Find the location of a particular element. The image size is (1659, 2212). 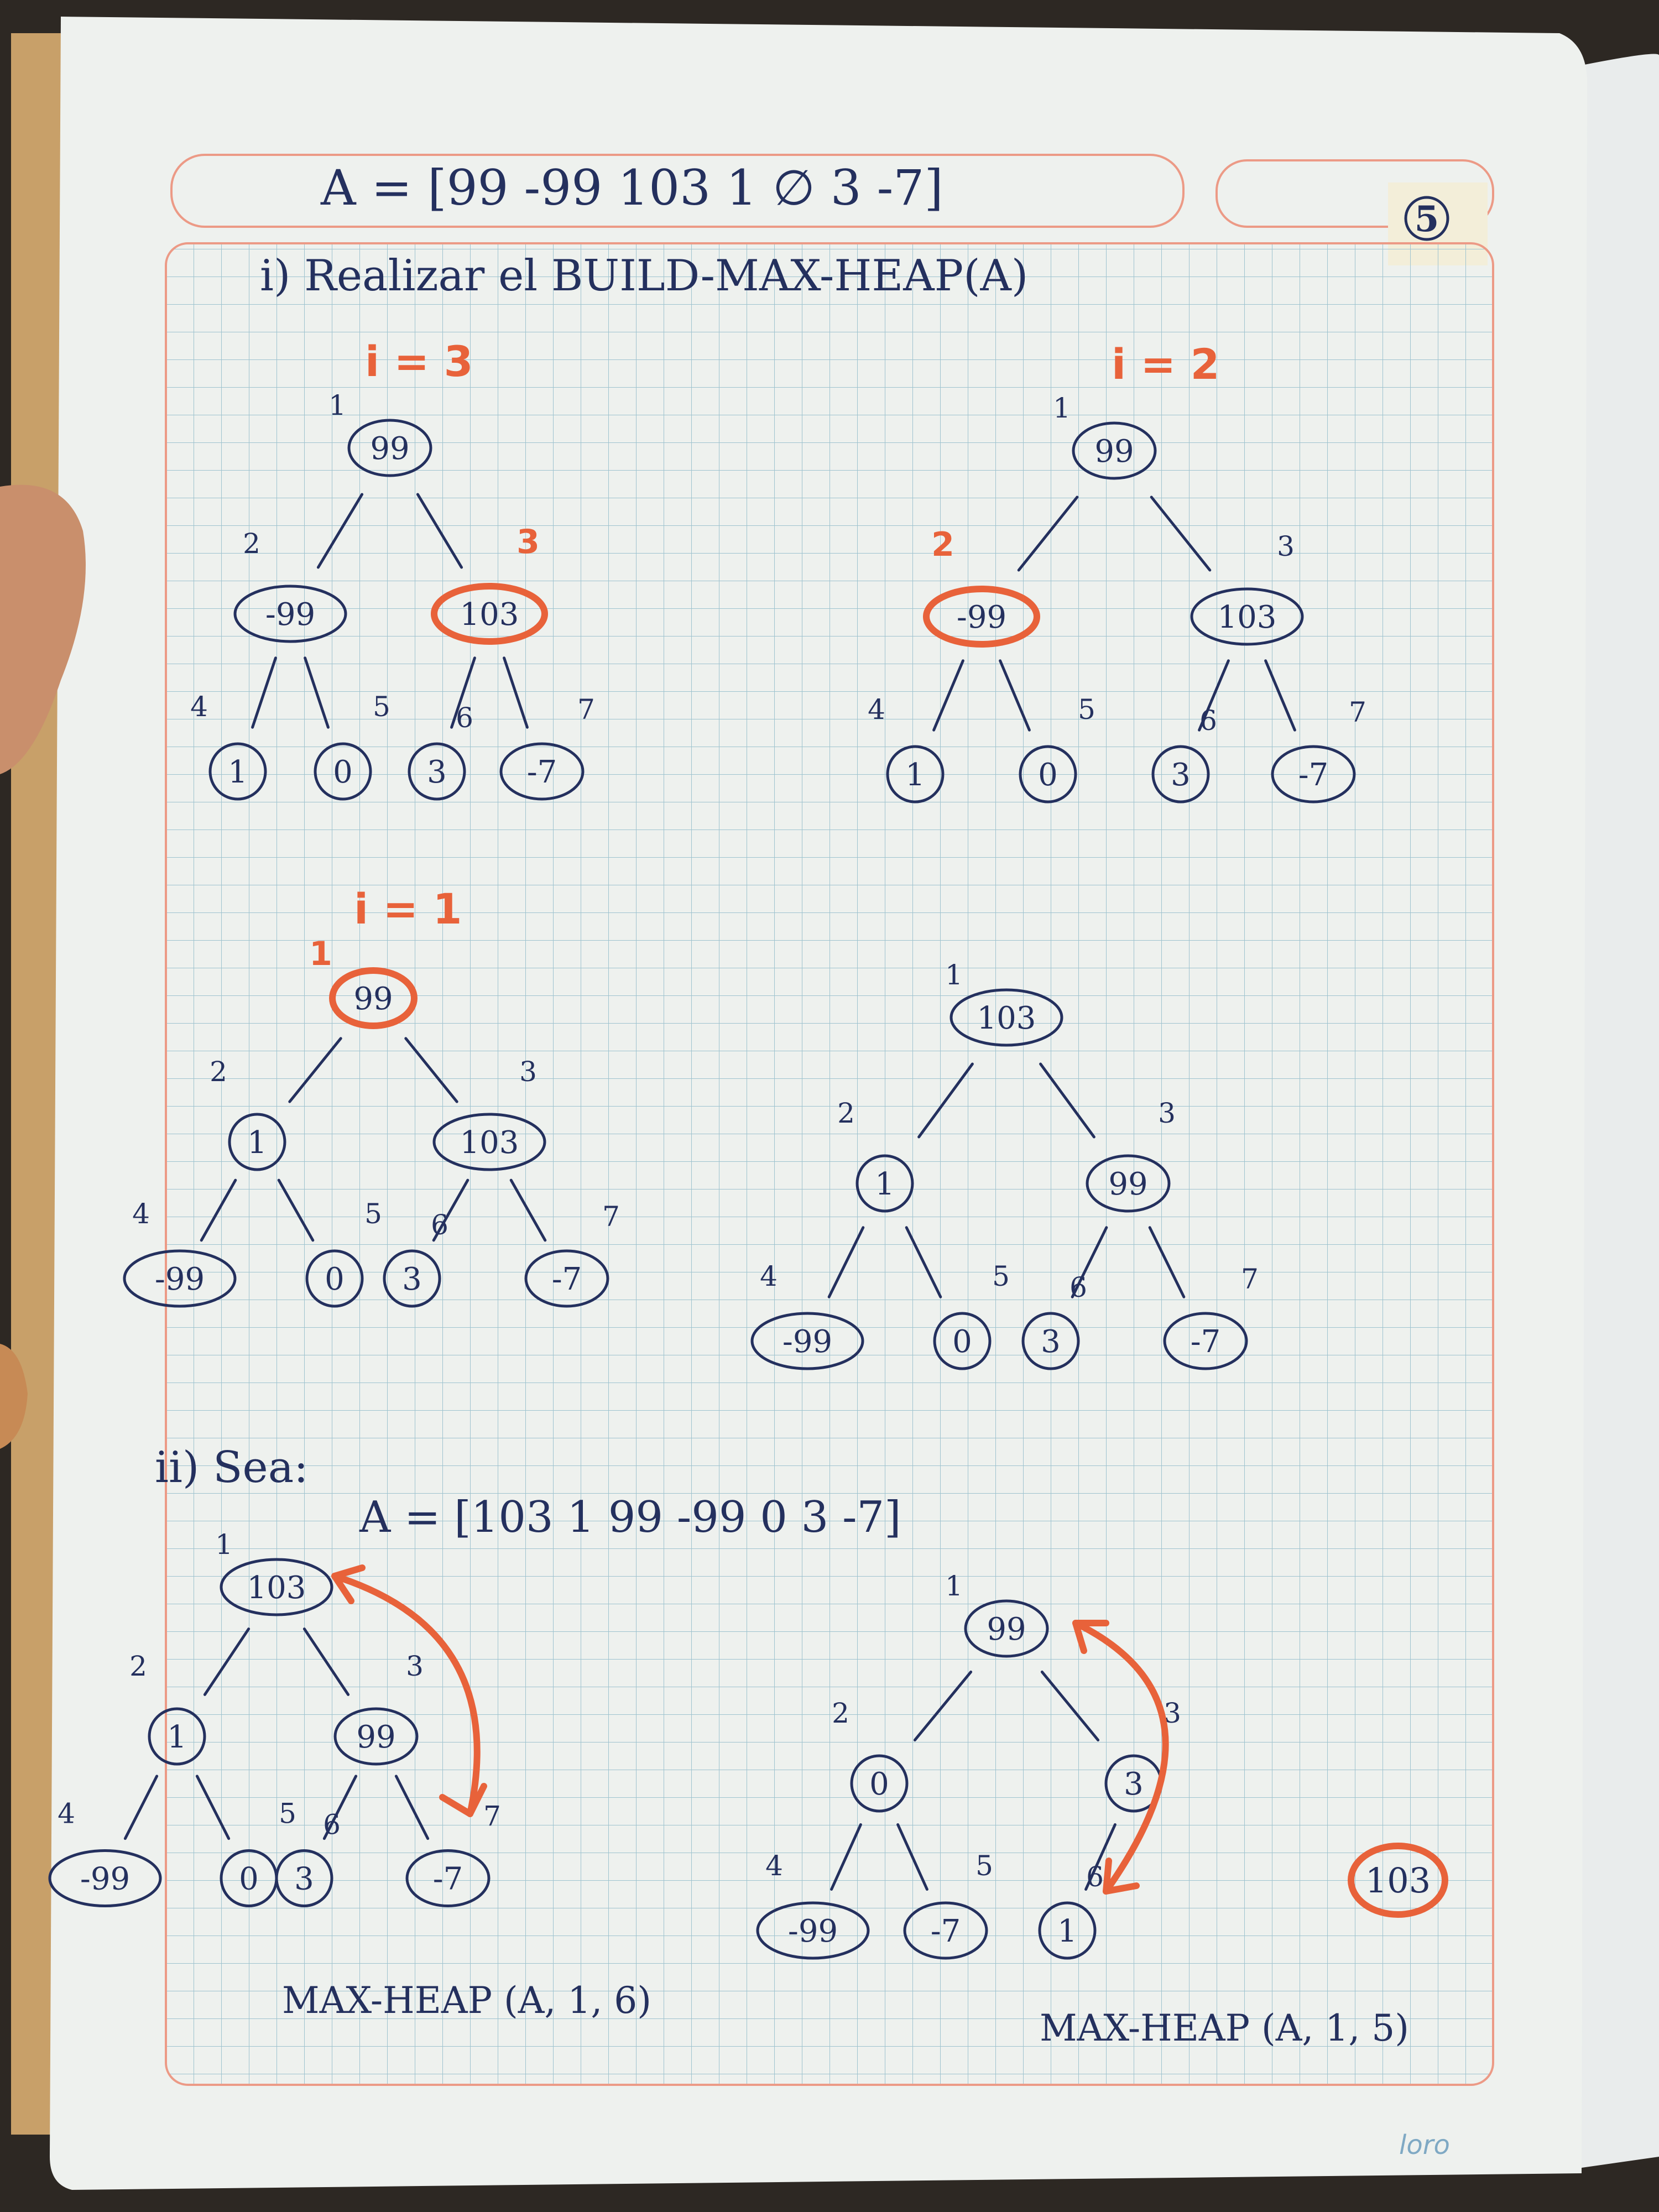

header-array: A = [99 -99 103 1 ∅ 3 -7] is located at coordinates (632, 188).